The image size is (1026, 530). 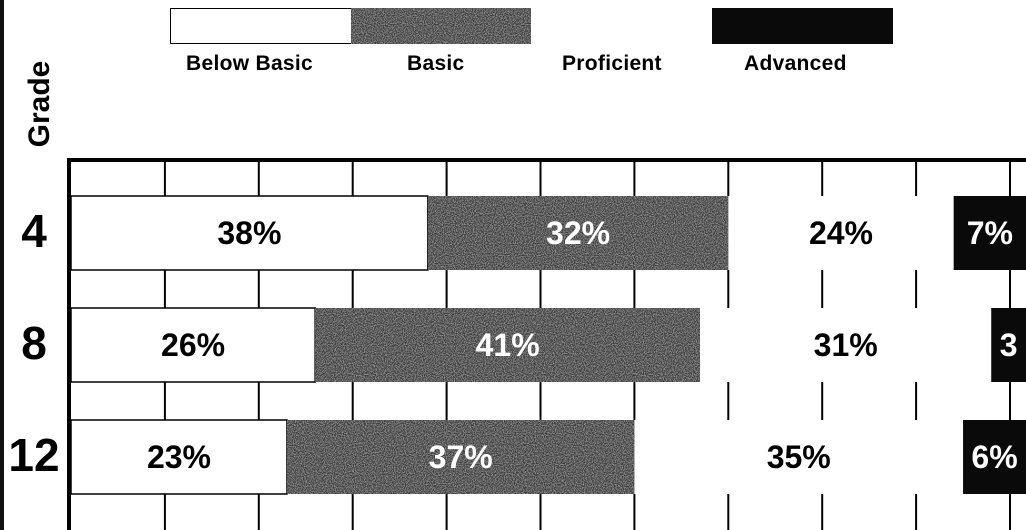 I want to click on bar-label-proficient-grade-12: 35%, so click(x=799, y=457).